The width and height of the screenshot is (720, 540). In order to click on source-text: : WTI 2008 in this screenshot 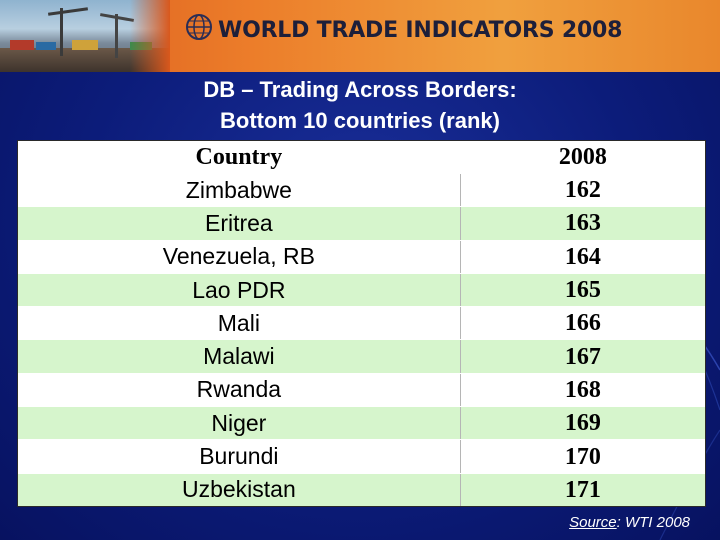, I will do `click(653, 522)`.